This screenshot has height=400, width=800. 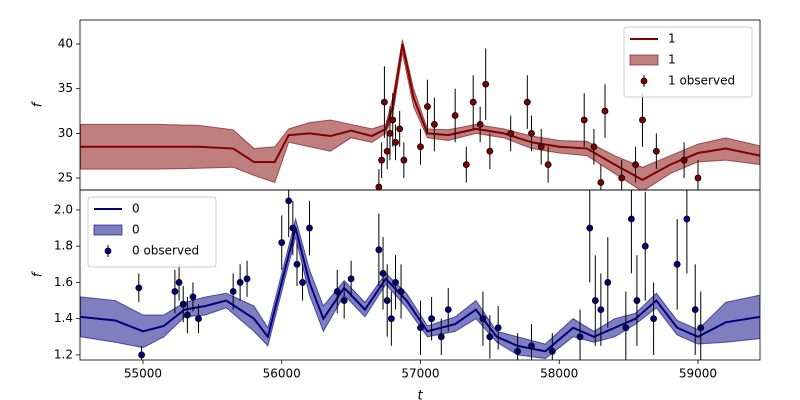 What do you see at coordinates (701, 81) in the screenshot?
I see `legend-label: 1 observed` at bounding box center [701, 81].